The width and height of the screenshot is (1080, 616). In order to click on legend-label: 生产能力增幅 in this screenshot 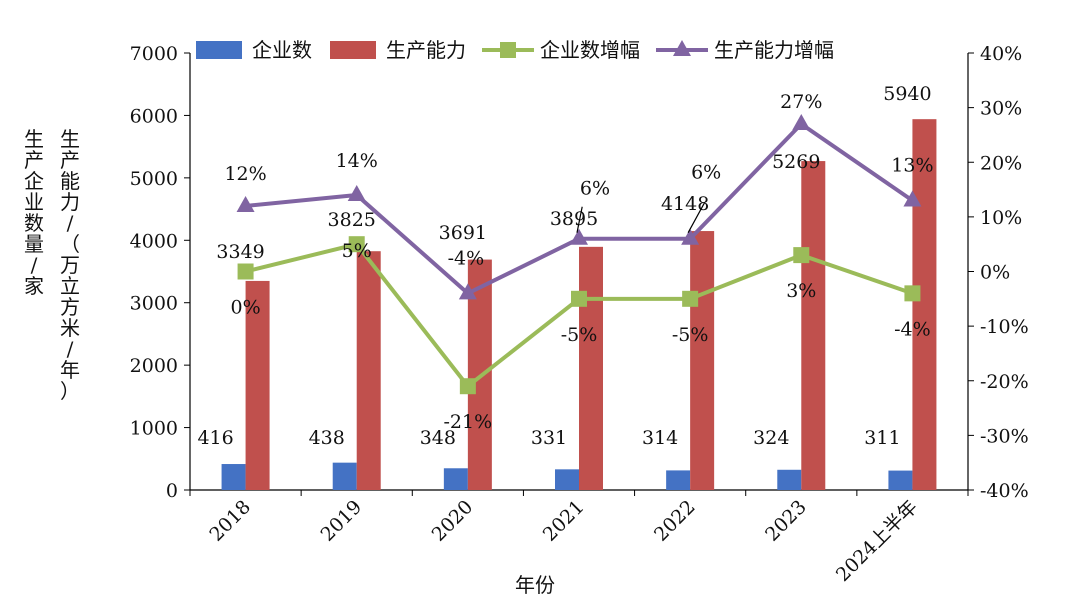, I will do `click(774, 50)`.